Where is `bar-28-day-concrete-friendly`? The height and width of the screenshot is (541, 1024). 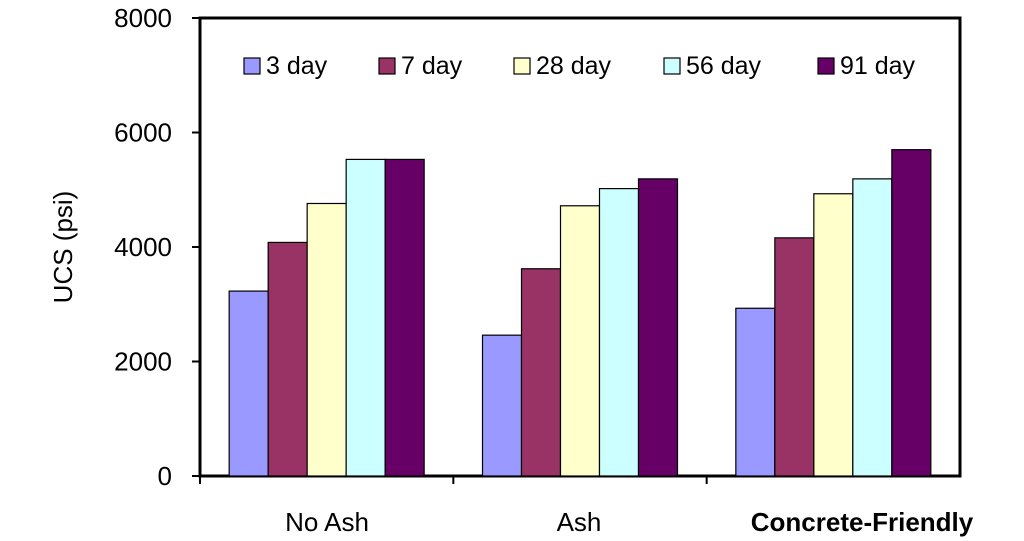
bar-28-day-concrete-friendly is located at coordinates (833, 335).